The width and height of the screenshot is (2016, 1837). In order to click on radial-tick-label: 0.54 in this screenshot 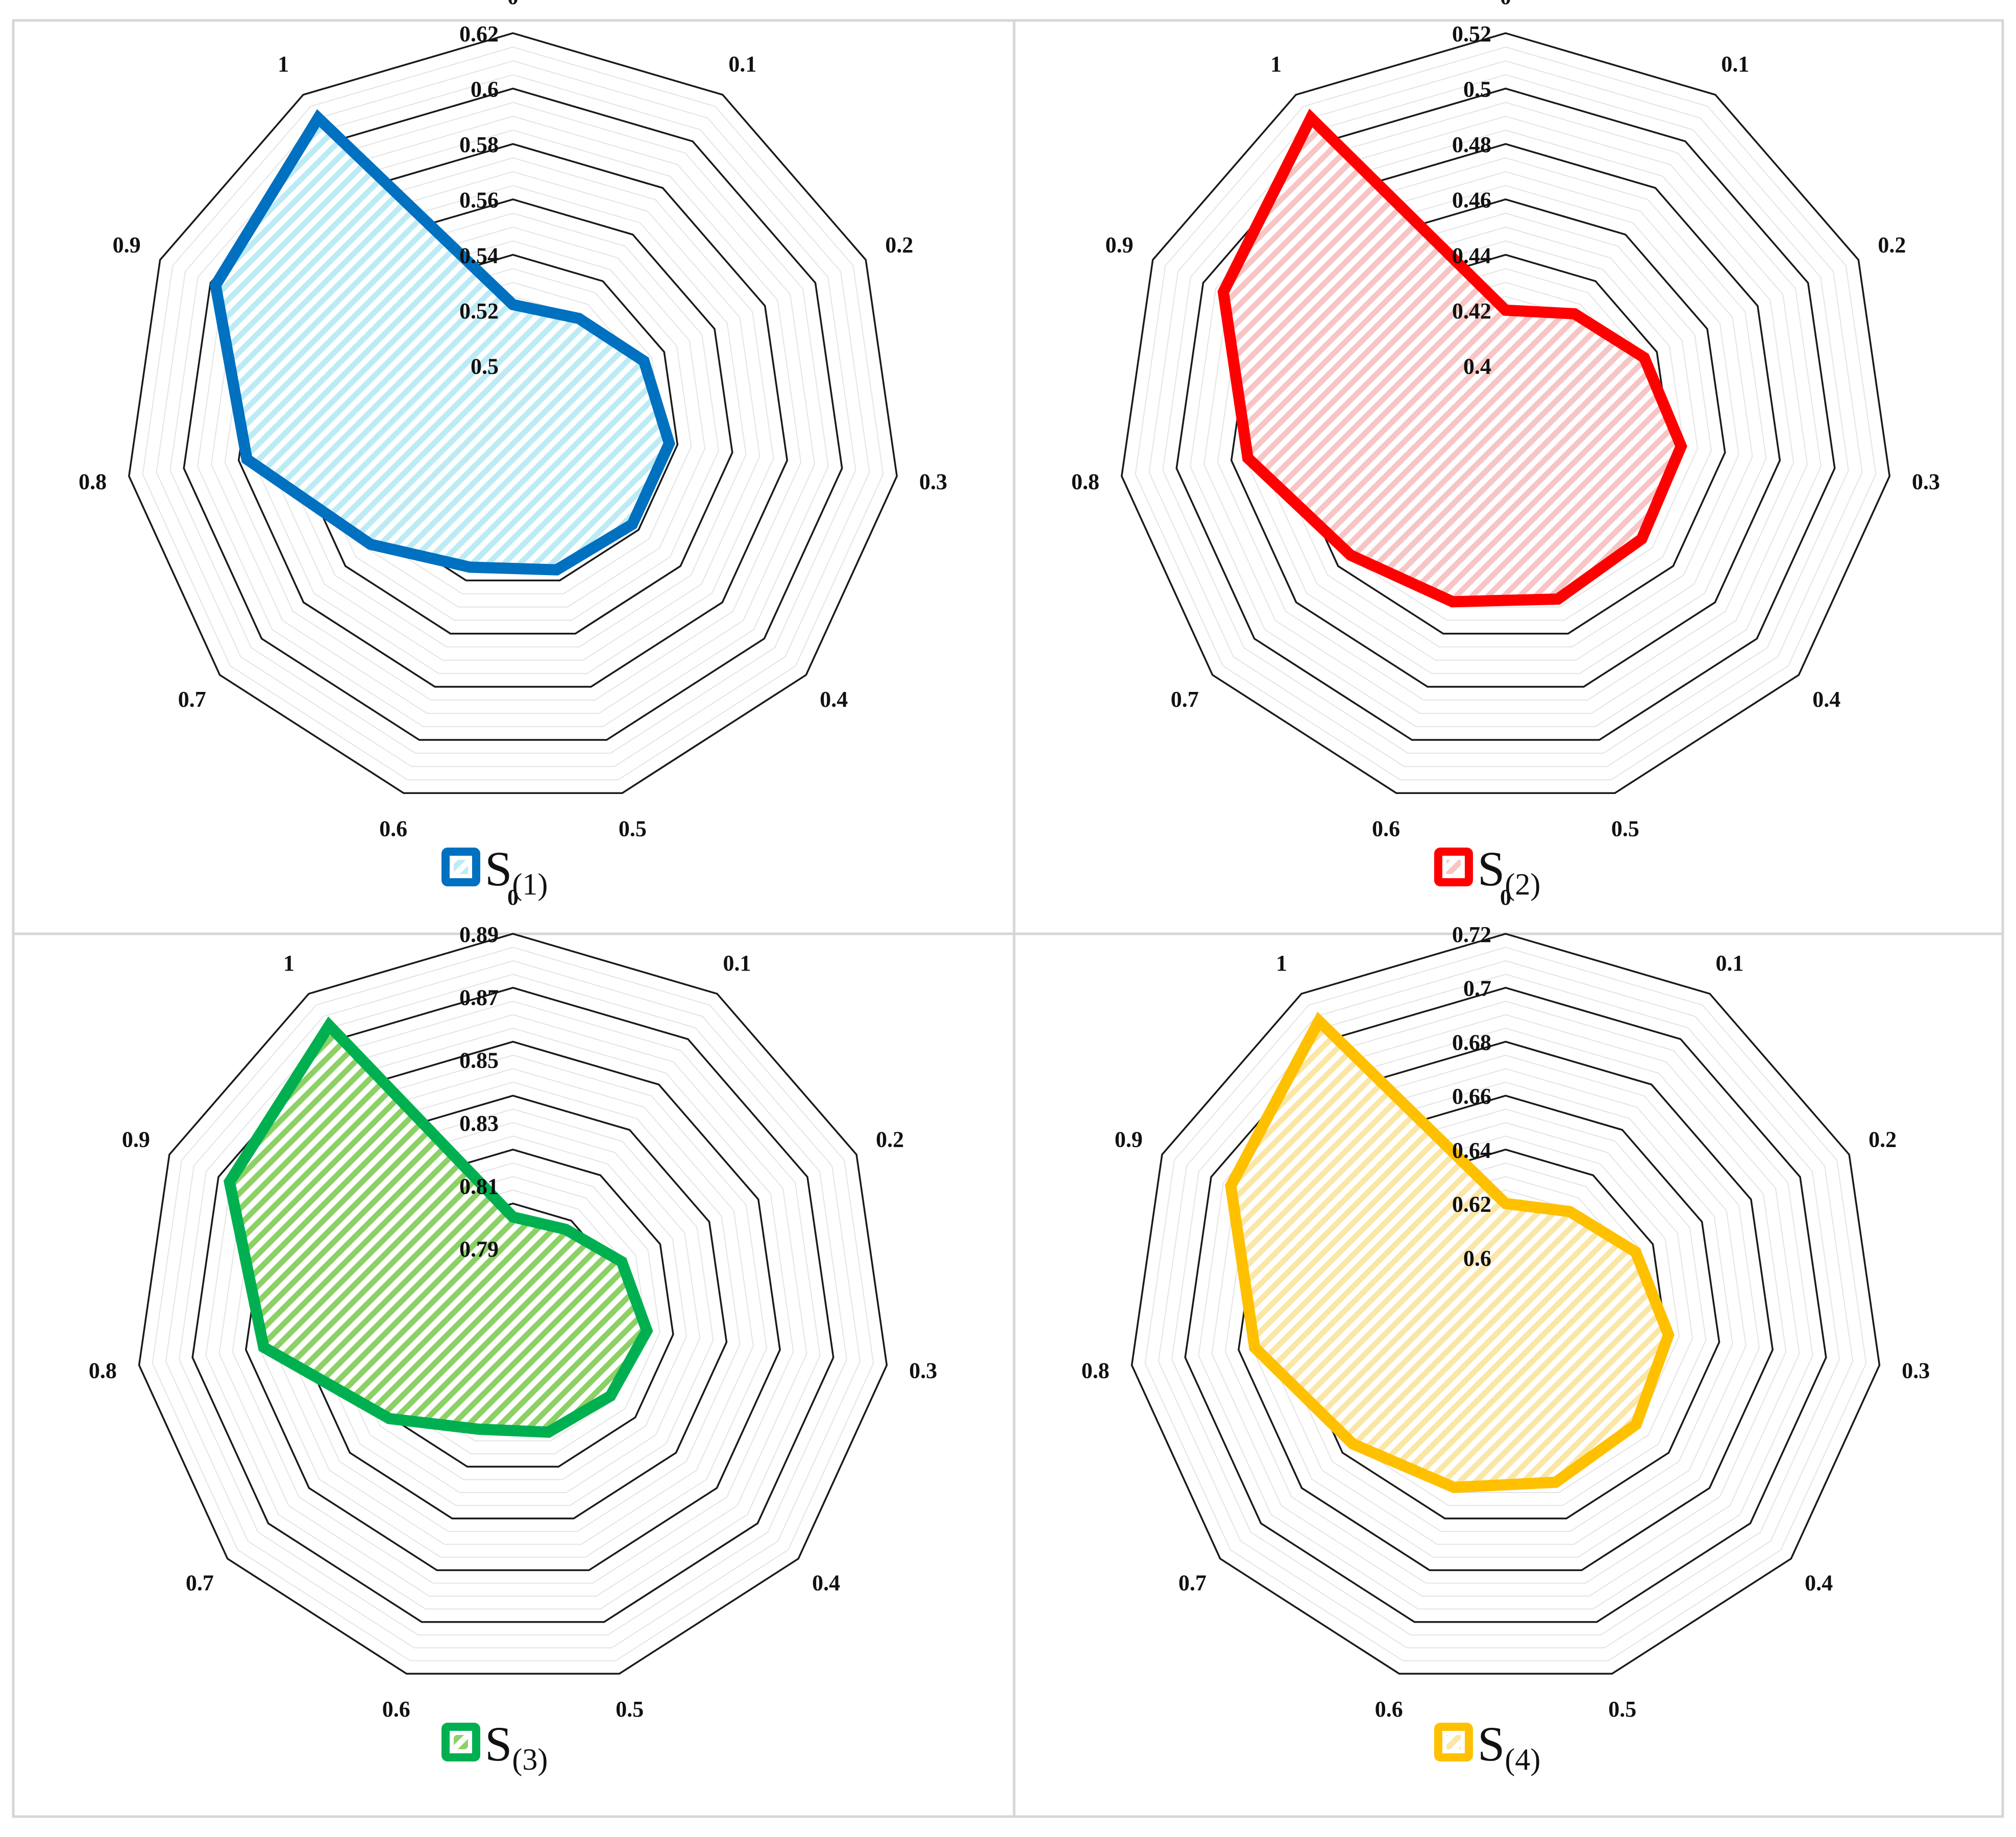, I will do `click(479, 256)`.